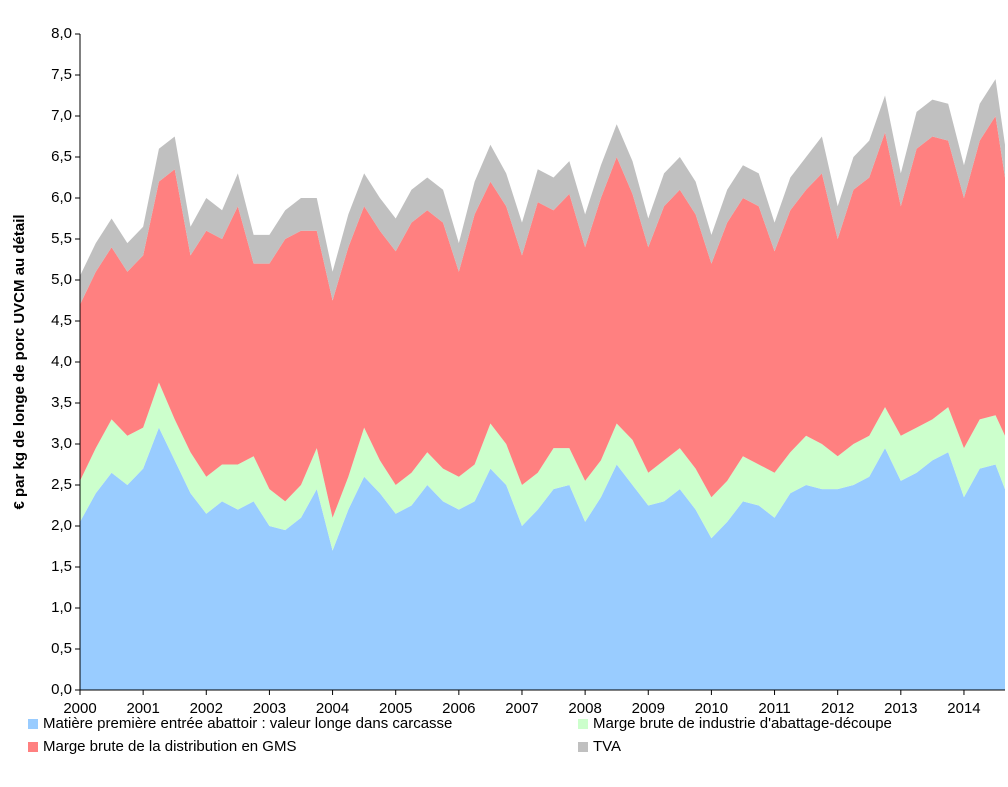 This screenshot has height=787, width=1008. I want to click on x-tick-label: 2004, so click(332, 708).